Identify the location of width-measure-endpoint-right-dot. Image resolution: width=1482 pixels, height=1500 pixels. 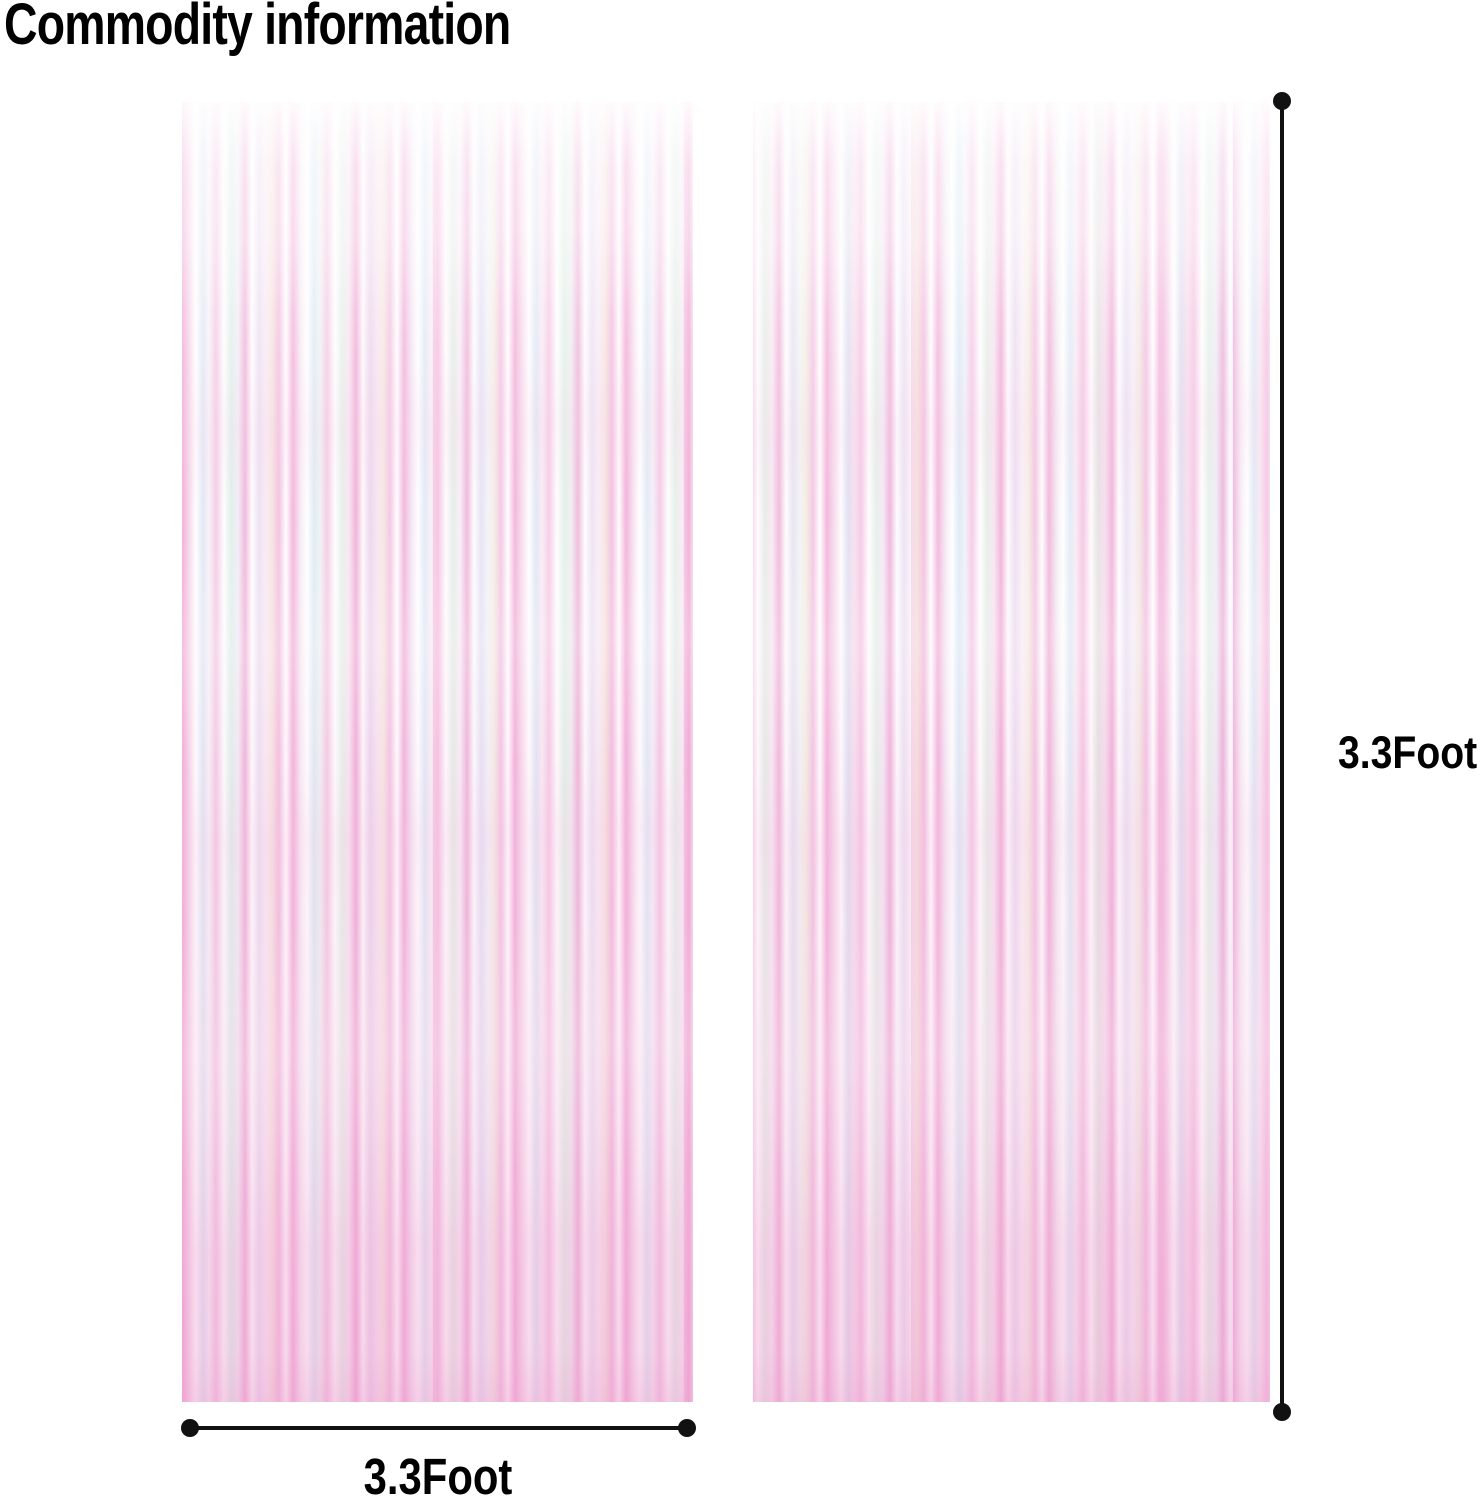
(687, 1428).